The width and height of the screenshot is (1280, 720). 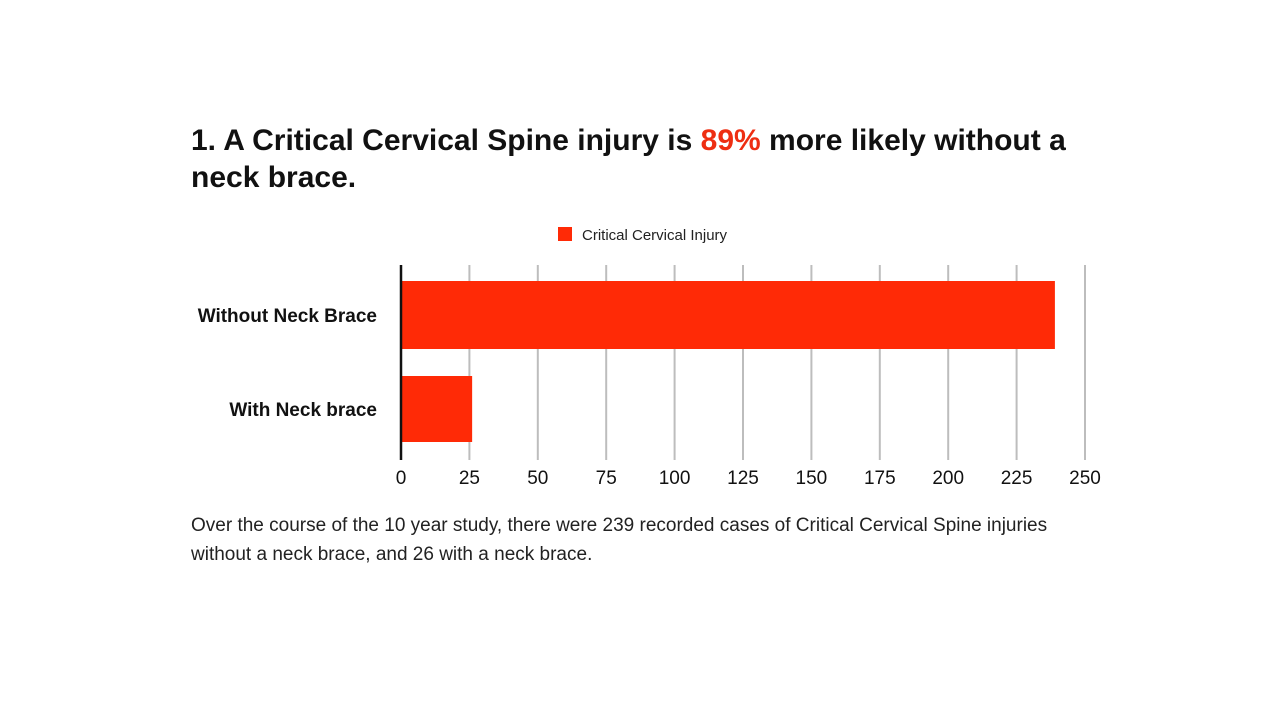 What do you see at coordinates (537, 478) in the screenshot?
I see `x-tick-label: 50` at bounding box center [537, 478].